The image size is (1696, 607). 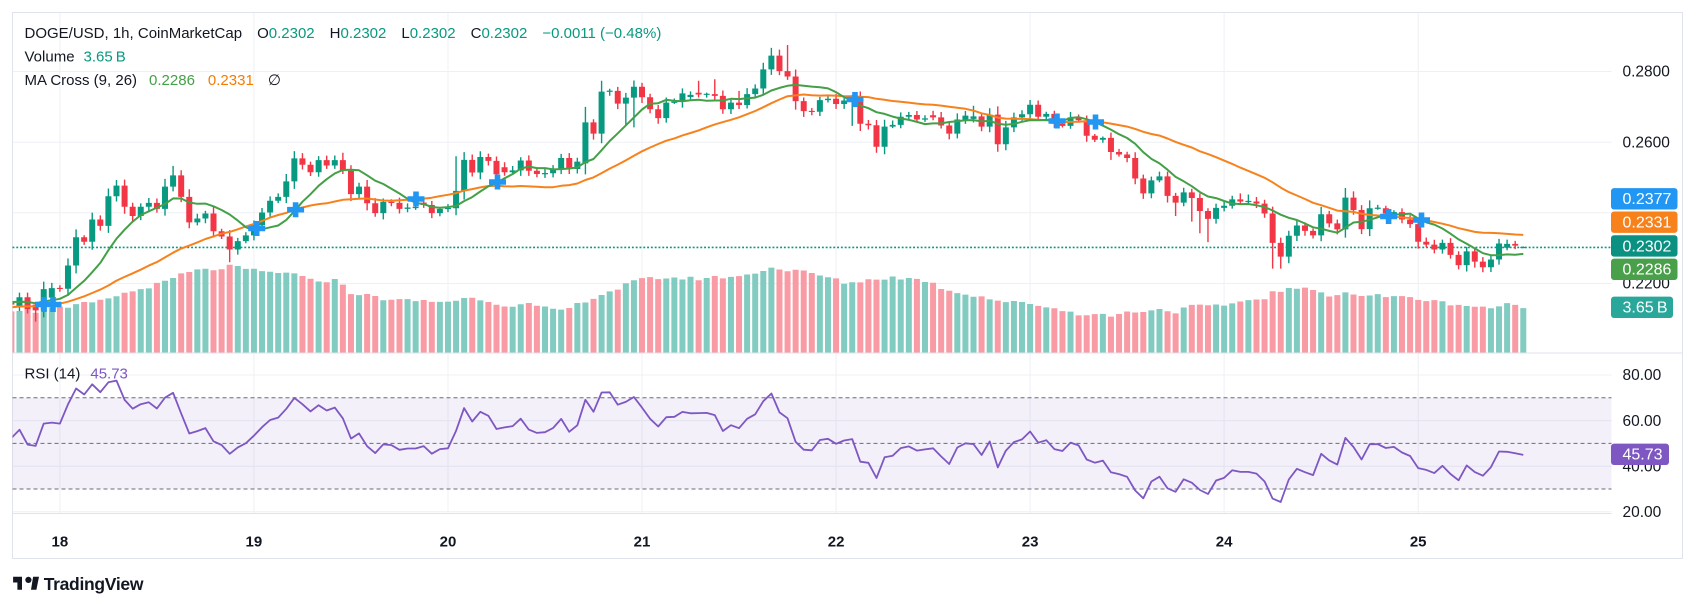 I want to click on svg-text: 21, so click(x=642, y=542).